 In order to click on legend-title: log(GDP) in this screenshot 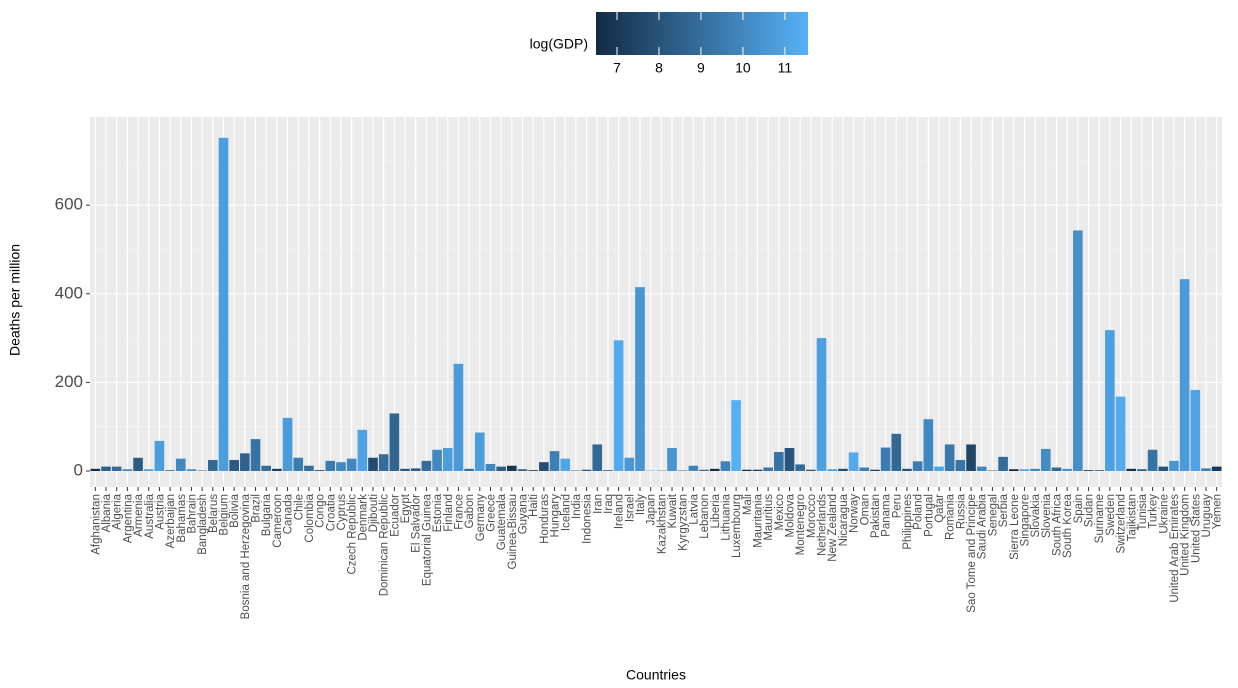, I will do `click(559, 44)`.